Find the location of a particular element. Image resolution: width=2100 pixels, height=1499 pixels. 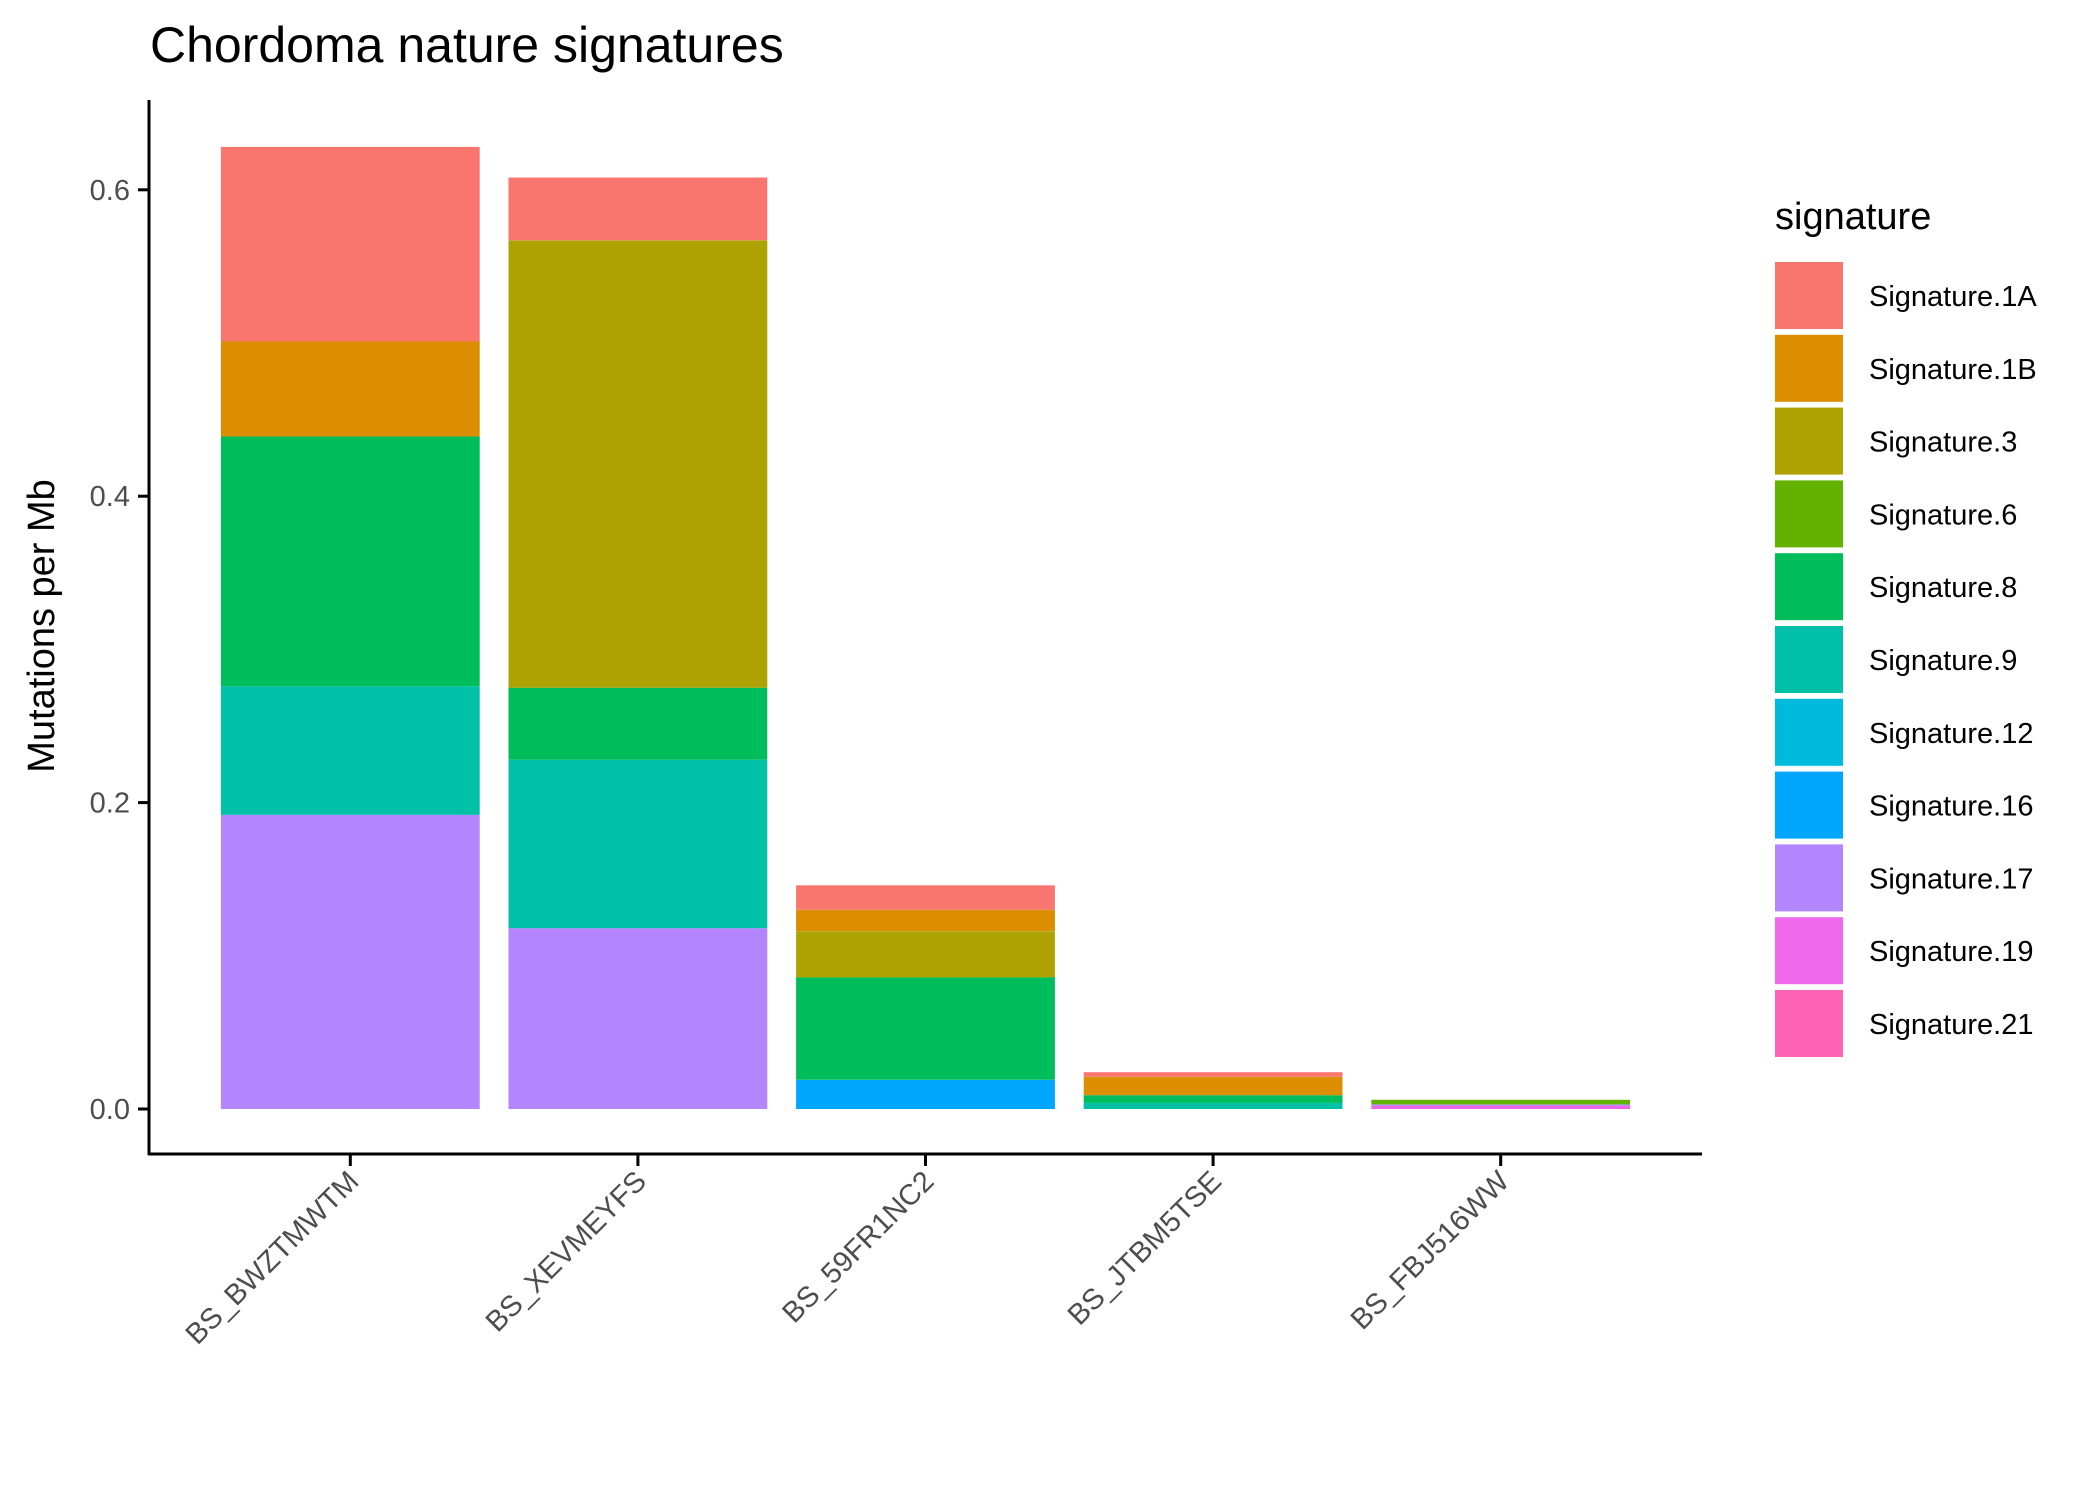

x-tick-label: BS_JTBM5TSE is located at coordinates (1145, 1248).